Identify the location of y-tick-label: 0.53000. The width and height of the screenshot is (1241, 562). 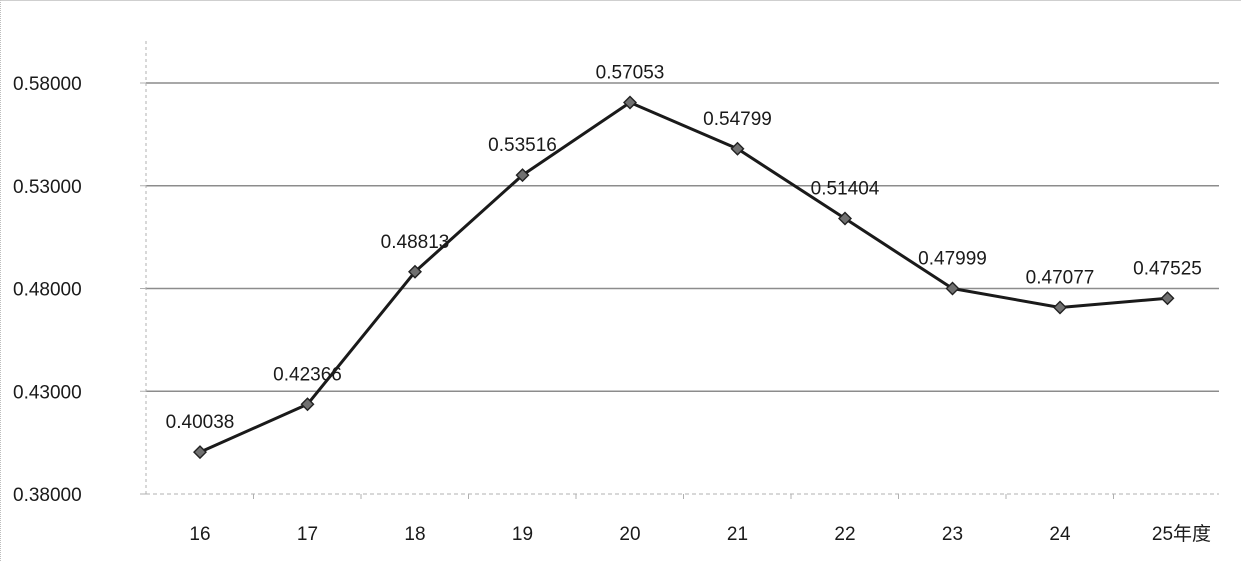
(47, 187).